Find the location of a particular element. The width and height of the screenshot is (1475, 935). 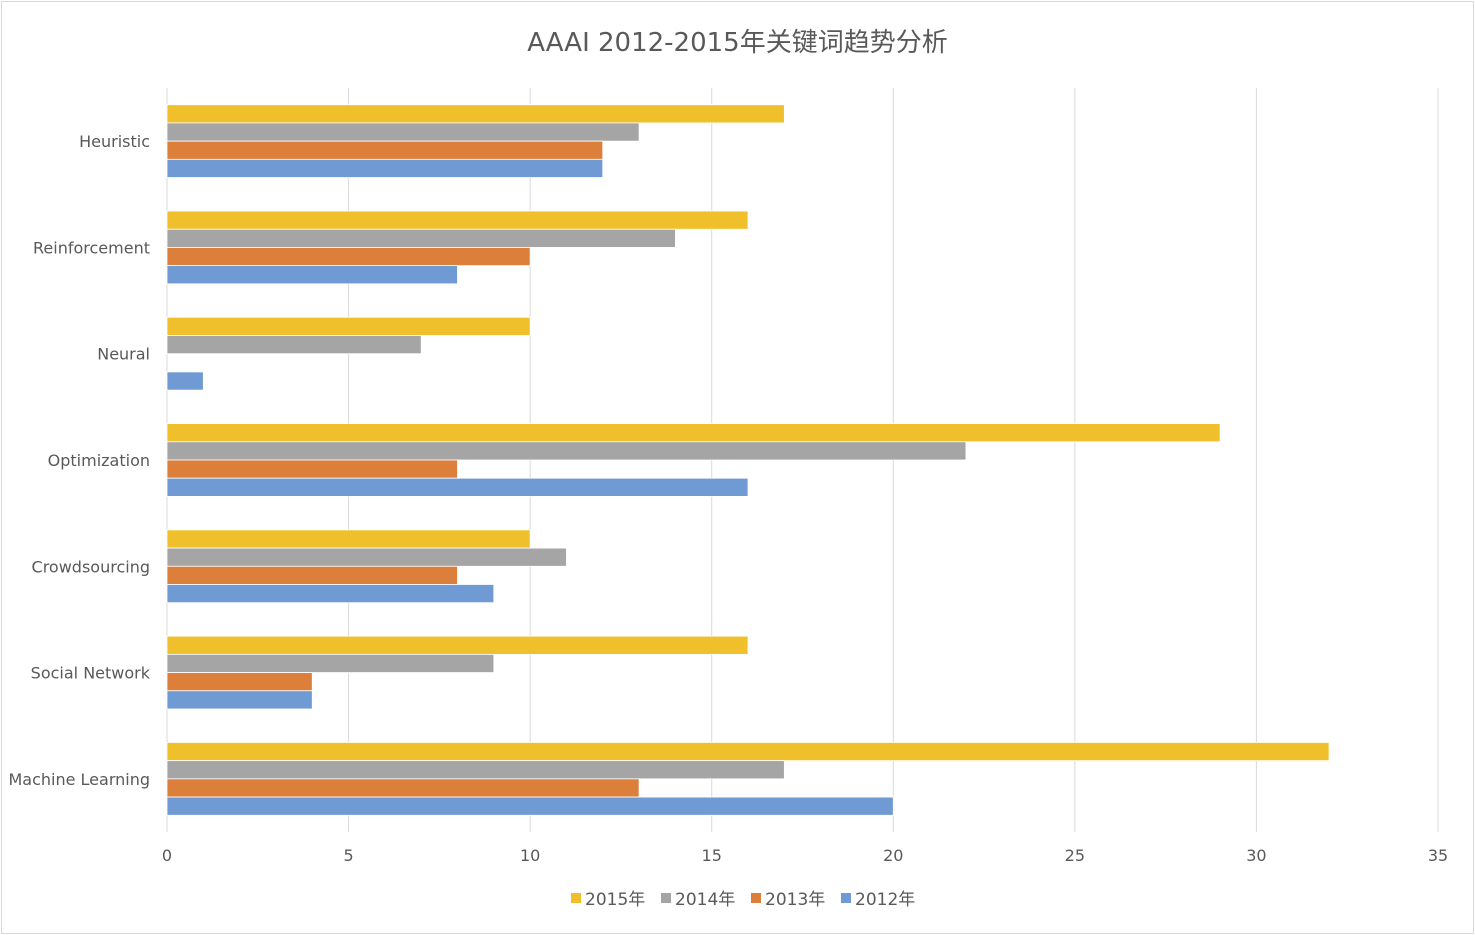

x-tick-label: 35 is located at coordinates (1438, 855).